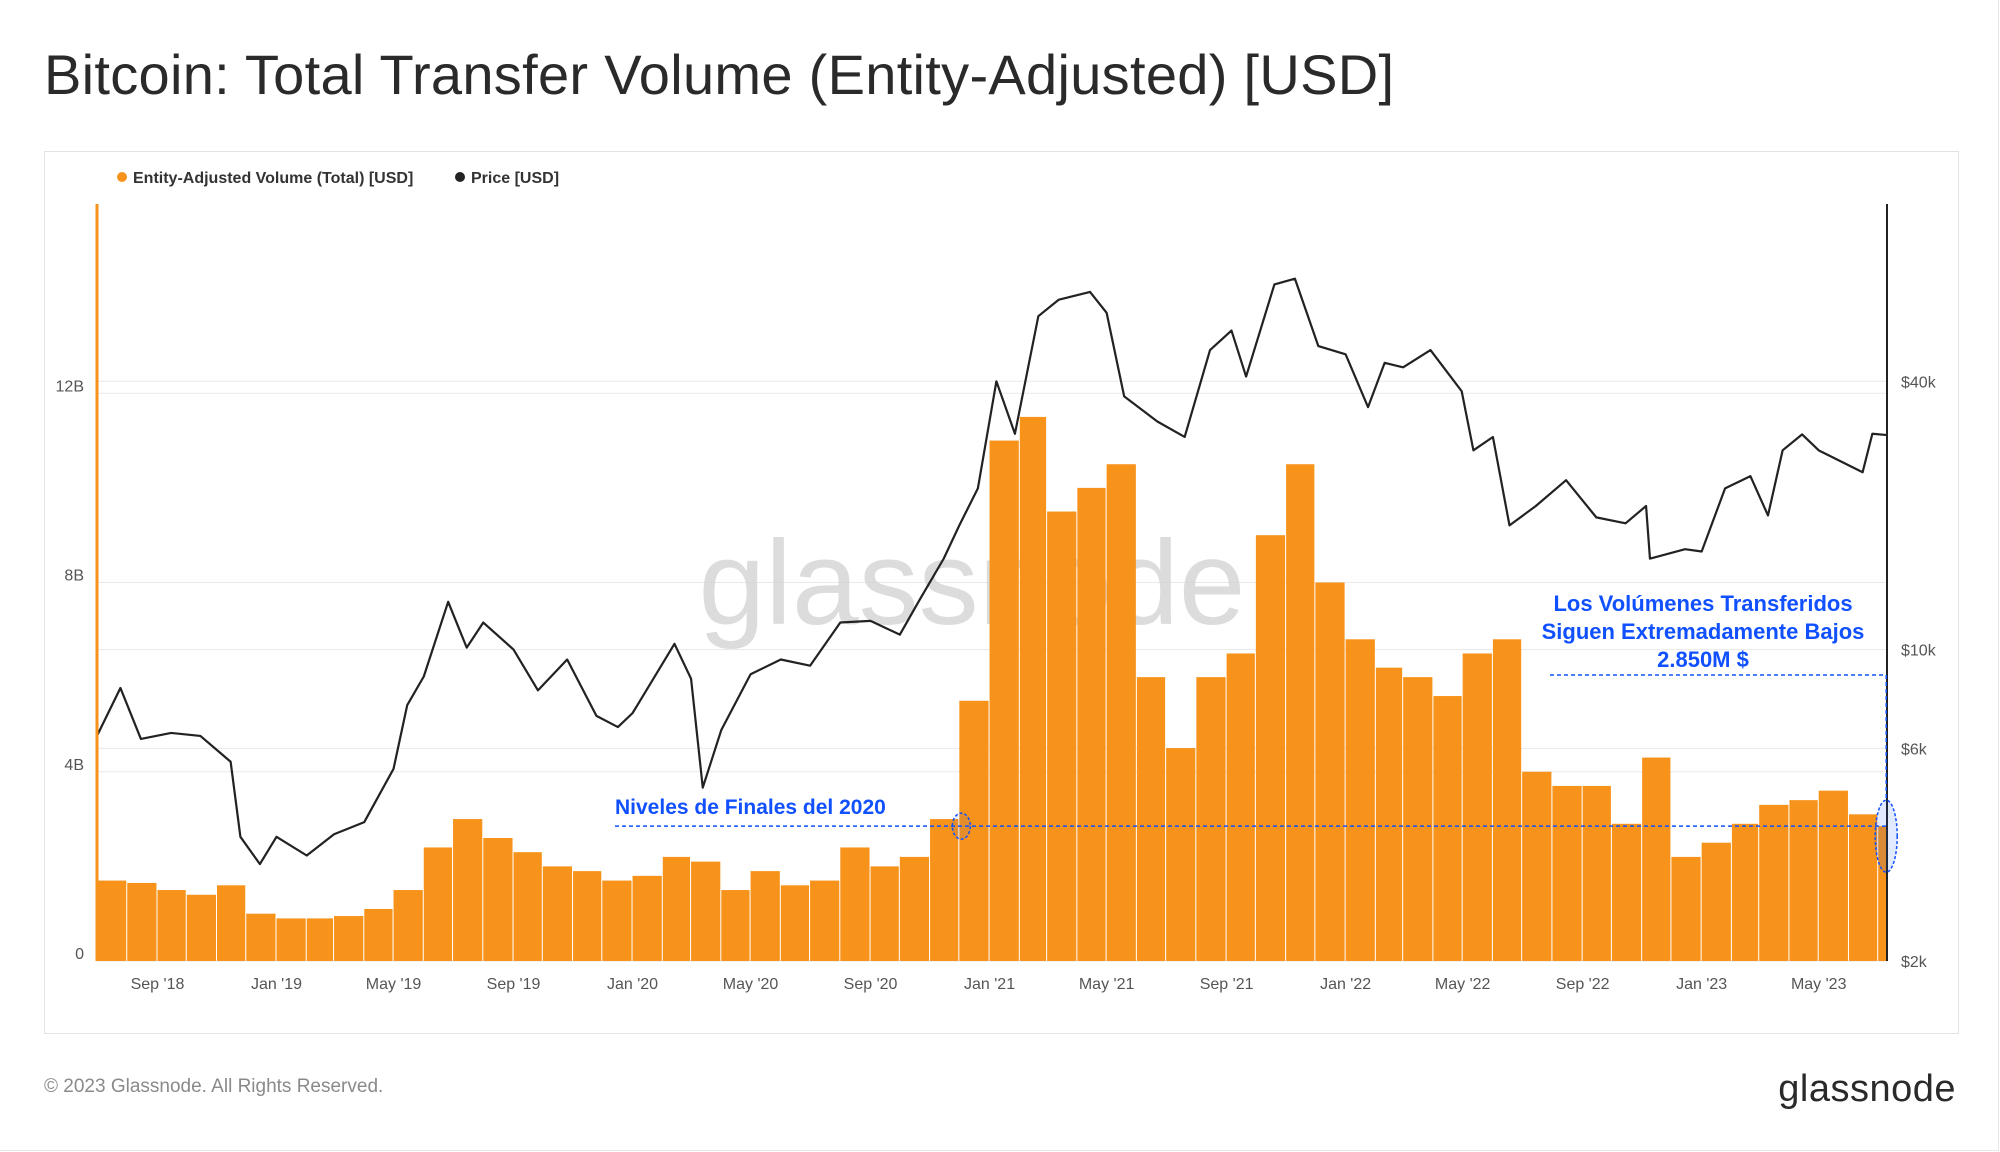 This screenshot has height=1152, width=2000. Describe the element at coordinates (1701, 984) in the screenshot. I see `x-tick-label: Jan '23` at that location.